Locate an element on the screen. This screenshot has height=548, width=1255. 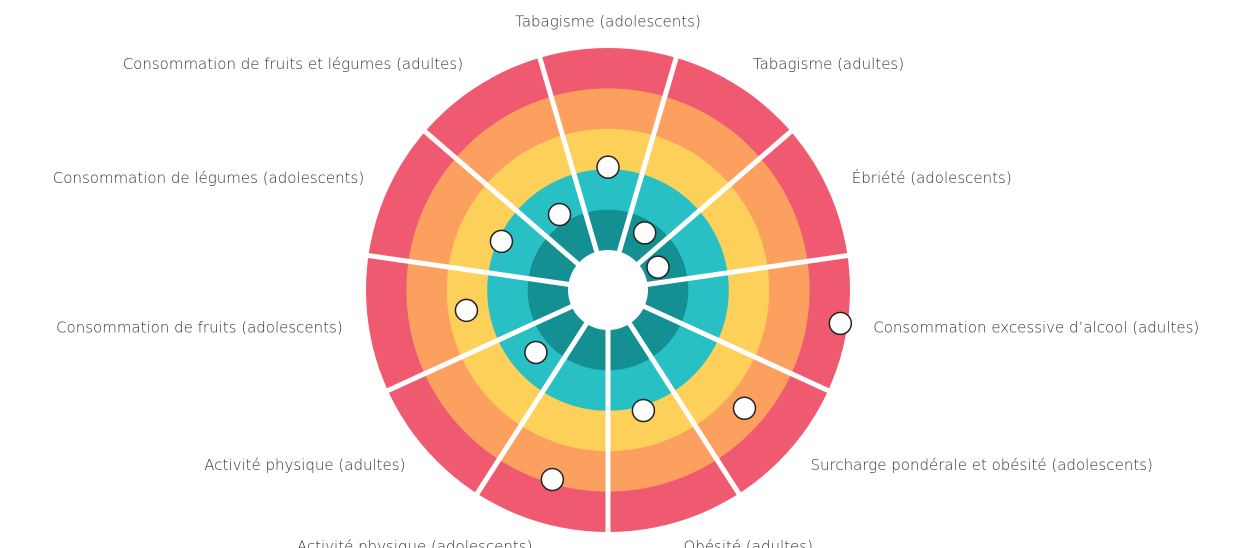
category-label: Activité physique (adultes) is located at coordinates (304, 465).